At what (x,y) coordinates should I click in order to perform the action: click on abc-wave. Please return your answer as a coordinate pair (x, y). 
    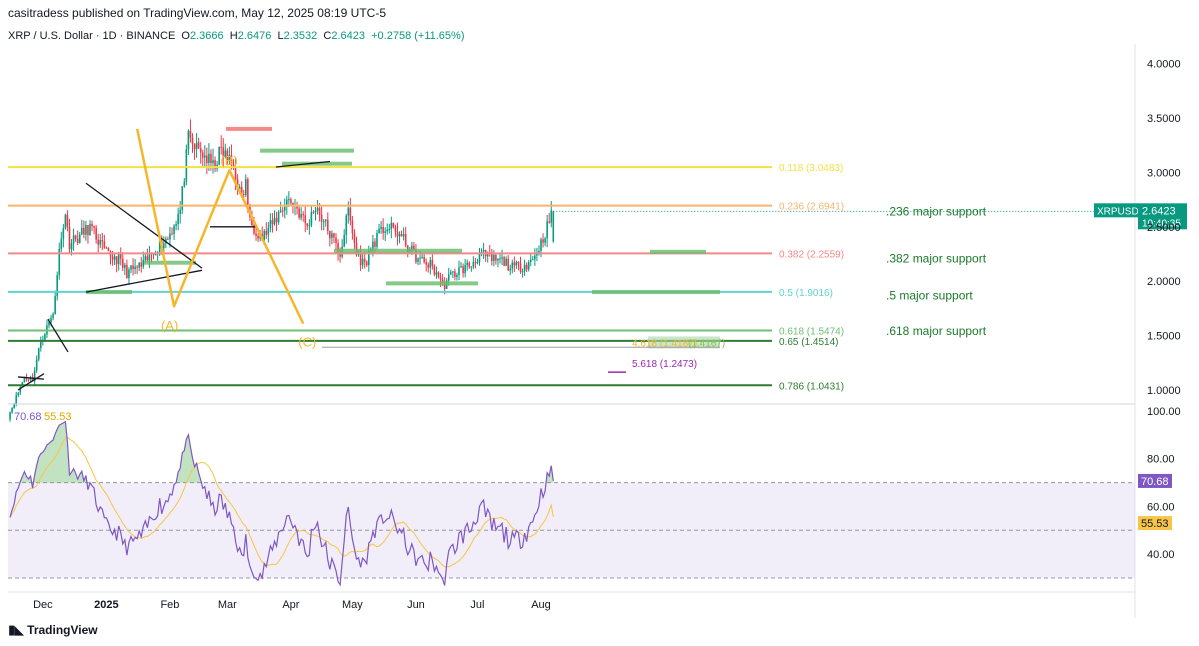
    Looking at the image, I should click on (220, 226).